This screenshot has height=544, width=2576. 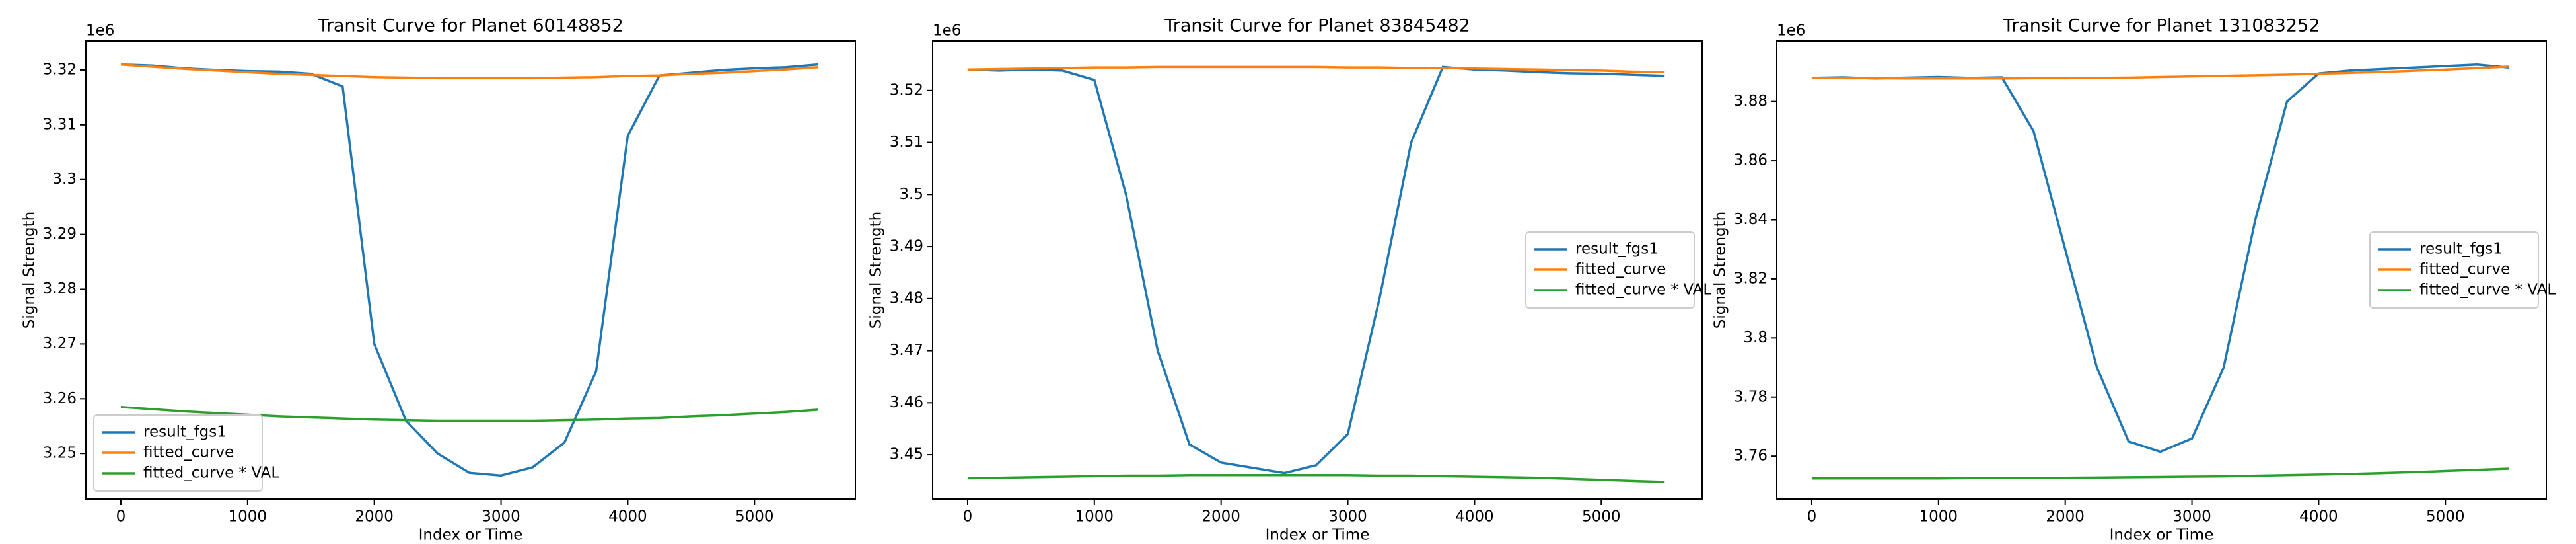 I want to click on y-tick-label: 3.51, so click(x=906, y=143).